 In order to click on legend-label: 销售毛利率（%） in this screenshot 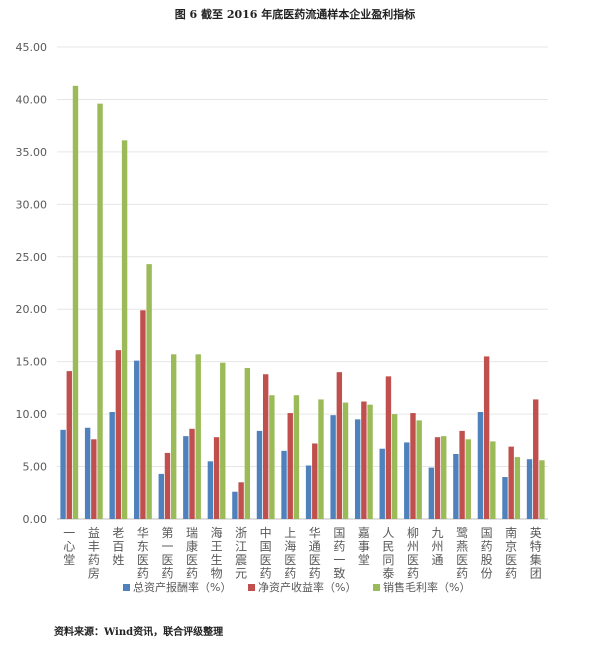, I will do `click(426, 587)`.